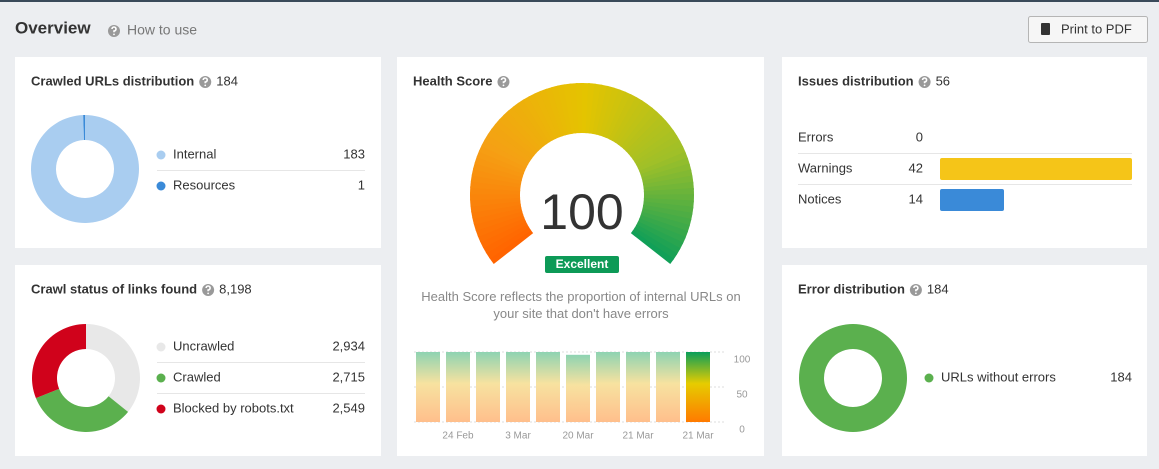 The width and height of the screenshot is (1159, 469). Describe the element at coordinates (1045, 29) in the screenshot. I see `pdf-icon` at that location.